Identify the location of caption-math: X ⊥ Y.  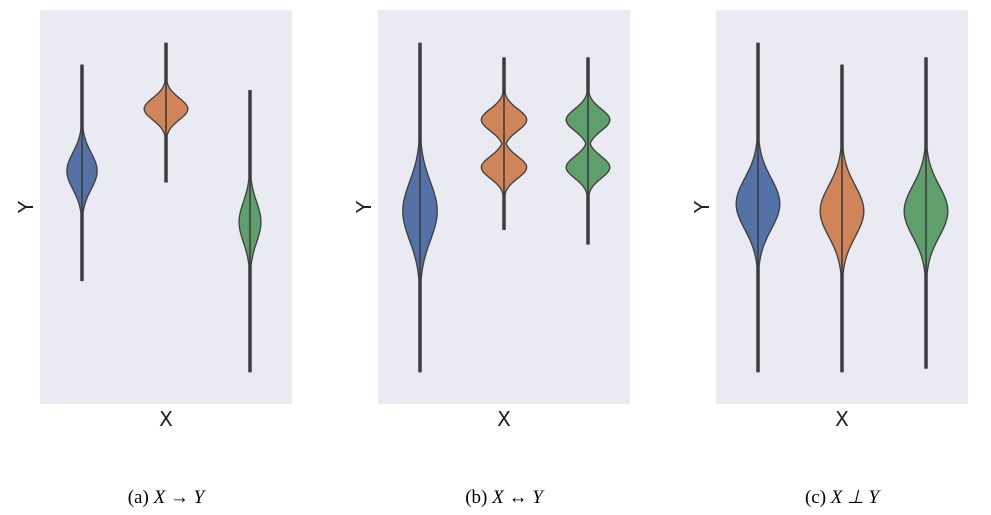
(856, 497).